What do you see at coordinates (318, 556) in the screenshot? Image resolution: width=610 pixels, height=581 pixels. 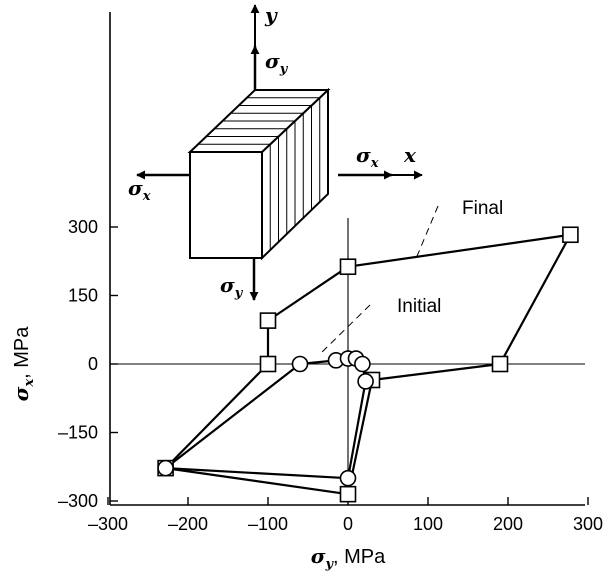 I see `x-axis-label-symbol: σ` at bounding box center [318, 556].